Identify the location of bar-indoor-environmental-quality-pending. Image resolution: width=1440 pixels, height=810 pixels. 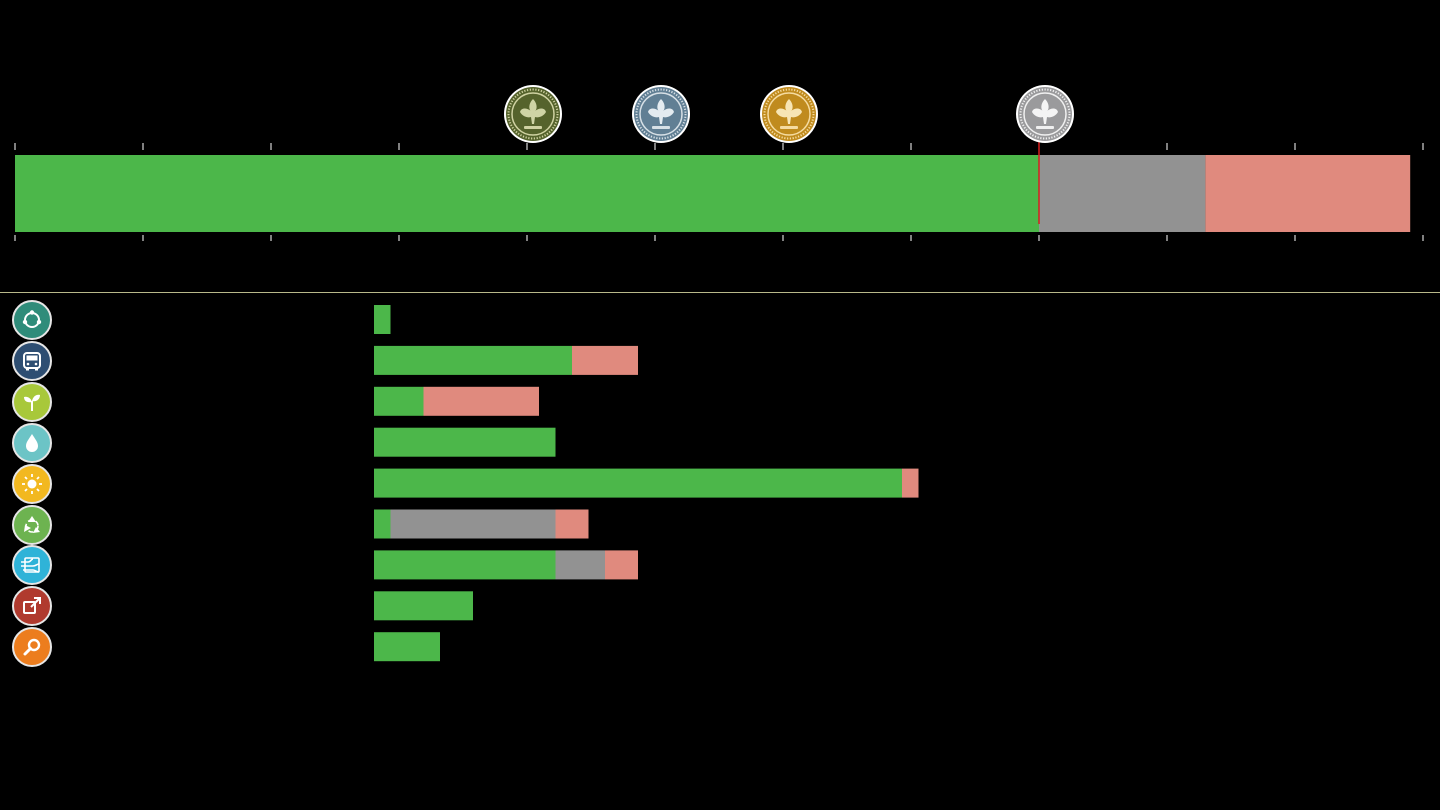
(580, 565).